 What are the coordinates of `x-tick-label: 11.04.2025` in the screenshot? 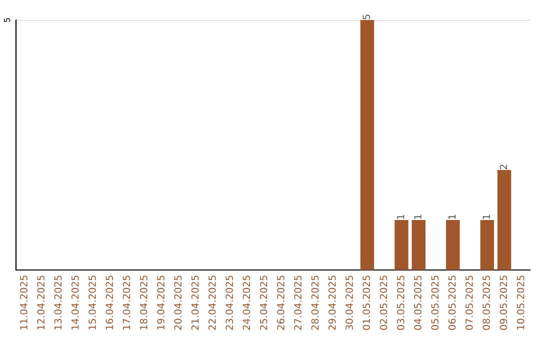 It's located at (24, 303).